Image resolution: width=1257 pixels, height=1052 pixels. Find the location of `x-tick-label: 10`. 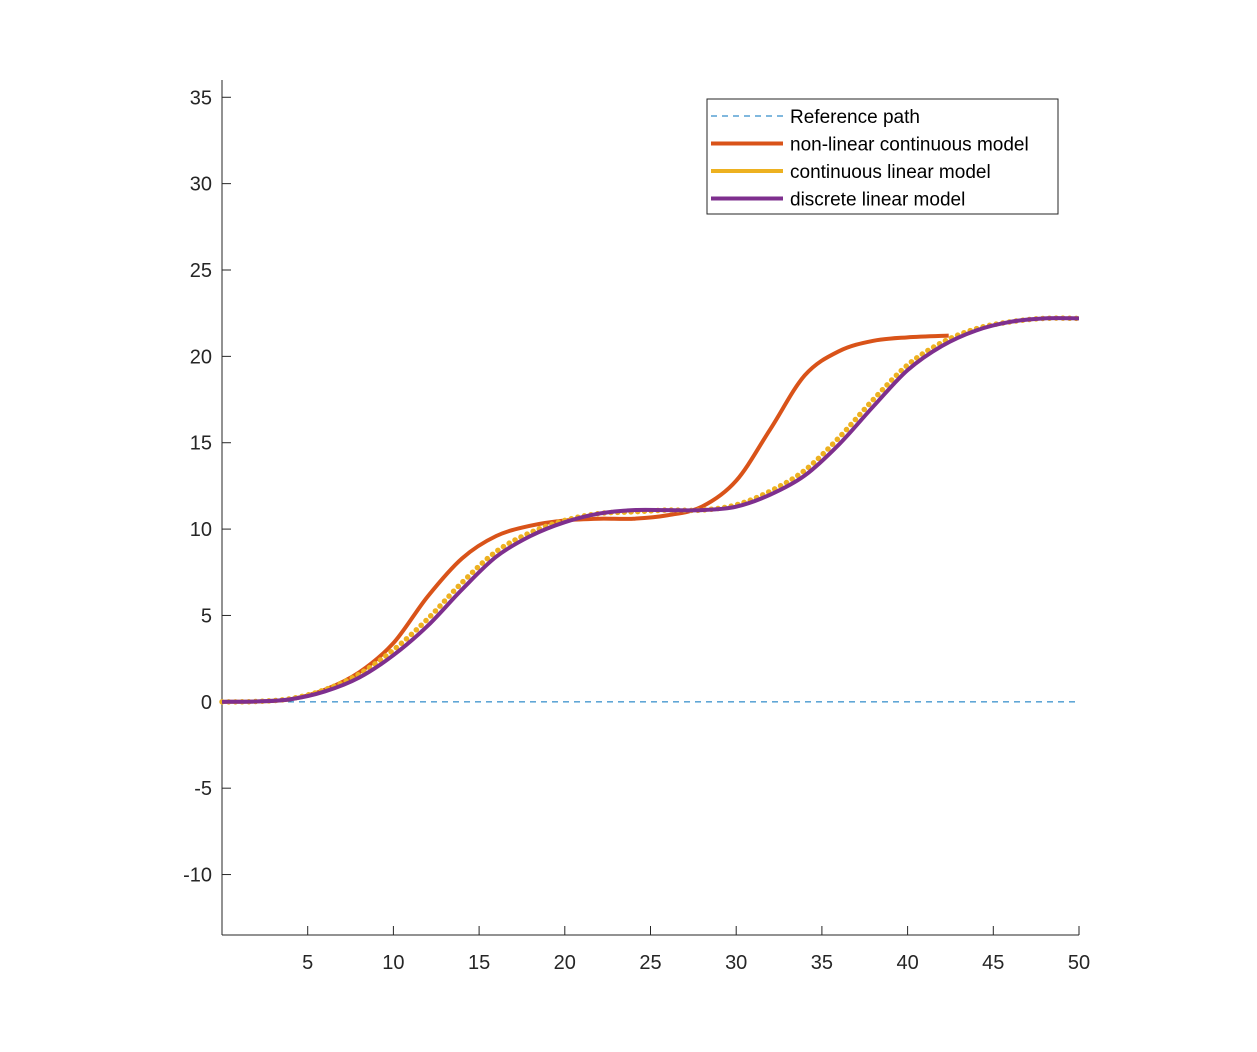

x-tick-label: 10 is located at coordinates (393, 963).